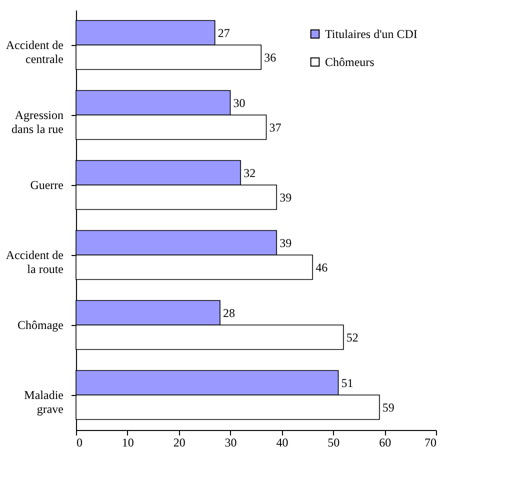 Image resolution: width=513 pixels, height=490 pixels. Describe the element at coordinates (250, 173) in the screenshot. I see `data-label: 32` at that location.